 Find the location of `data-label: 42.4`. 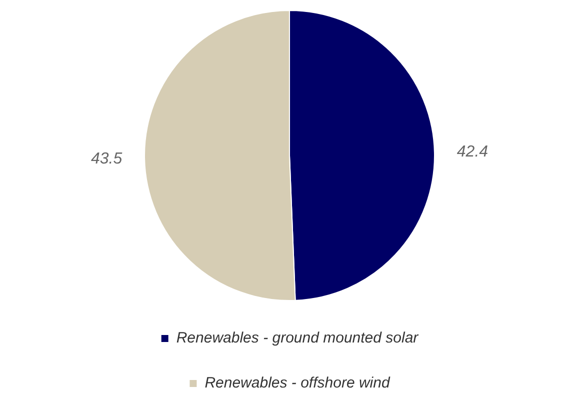

data-label: 42.4 is located at coordinates (472, 151).